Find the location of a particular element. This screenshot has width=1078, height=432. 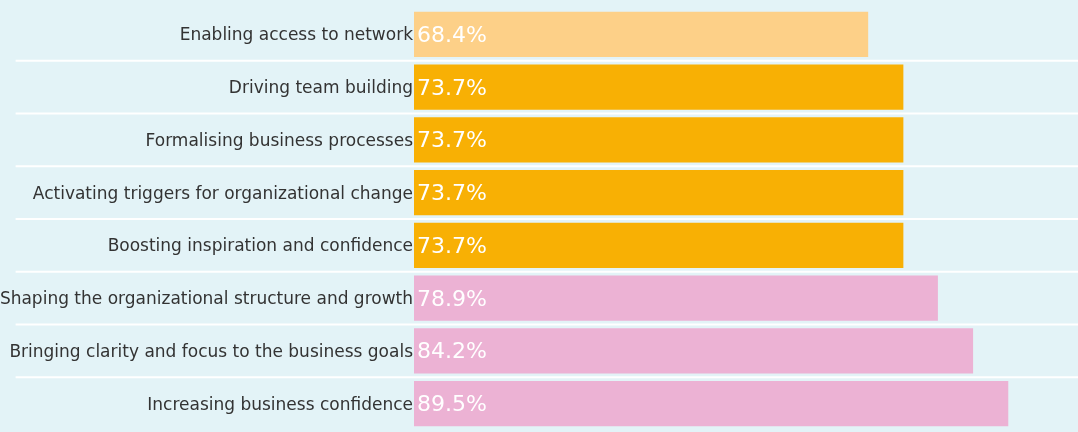

y-tick-label: Formalising business processes is located at coordinates (279, 139).